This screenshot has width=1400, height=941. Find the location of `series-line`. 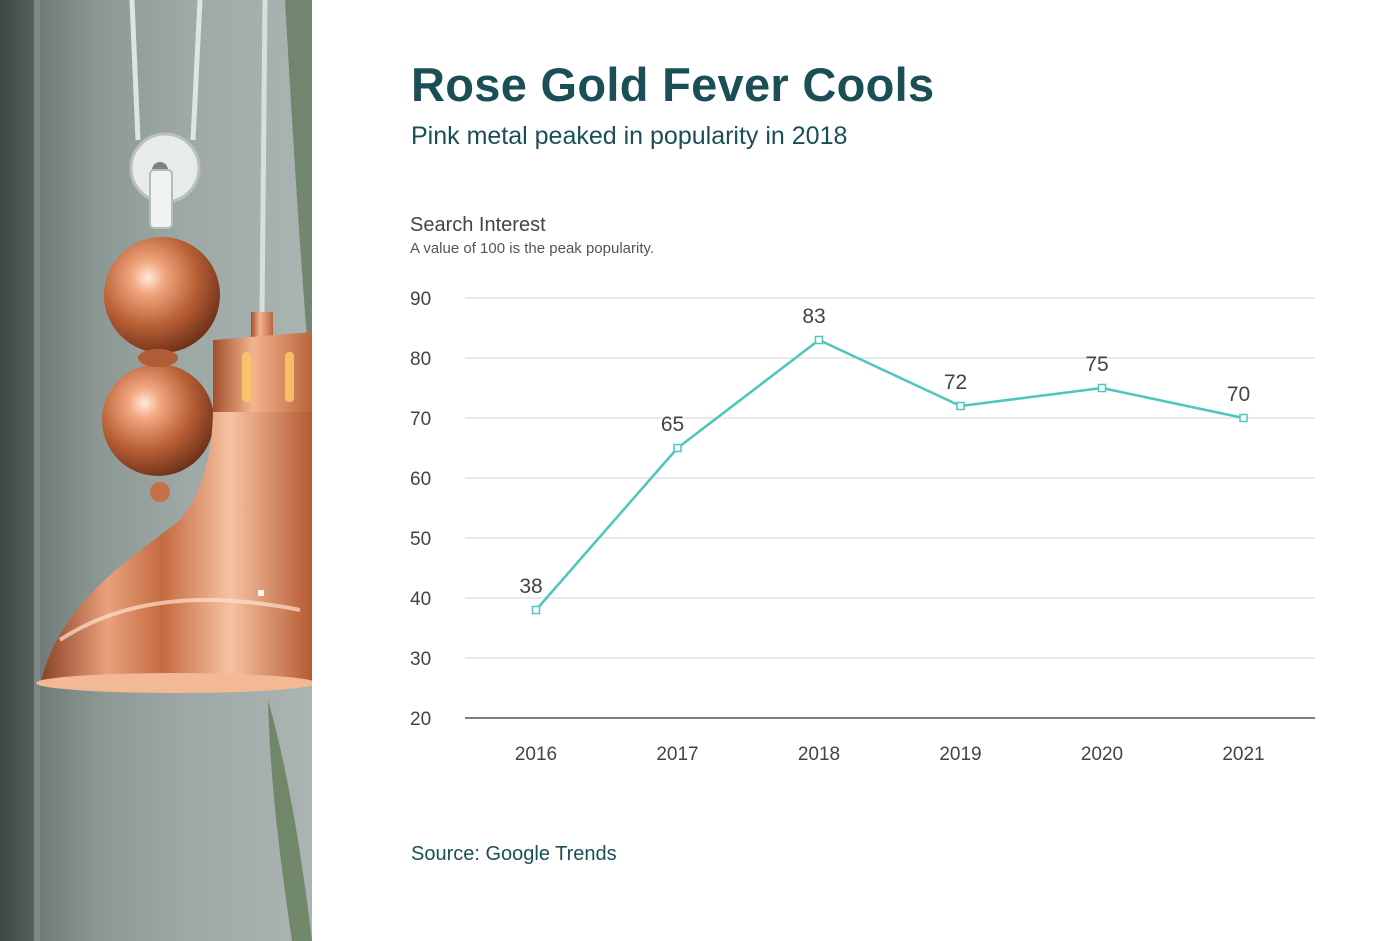

series-line is located at coordinates (889, 474).